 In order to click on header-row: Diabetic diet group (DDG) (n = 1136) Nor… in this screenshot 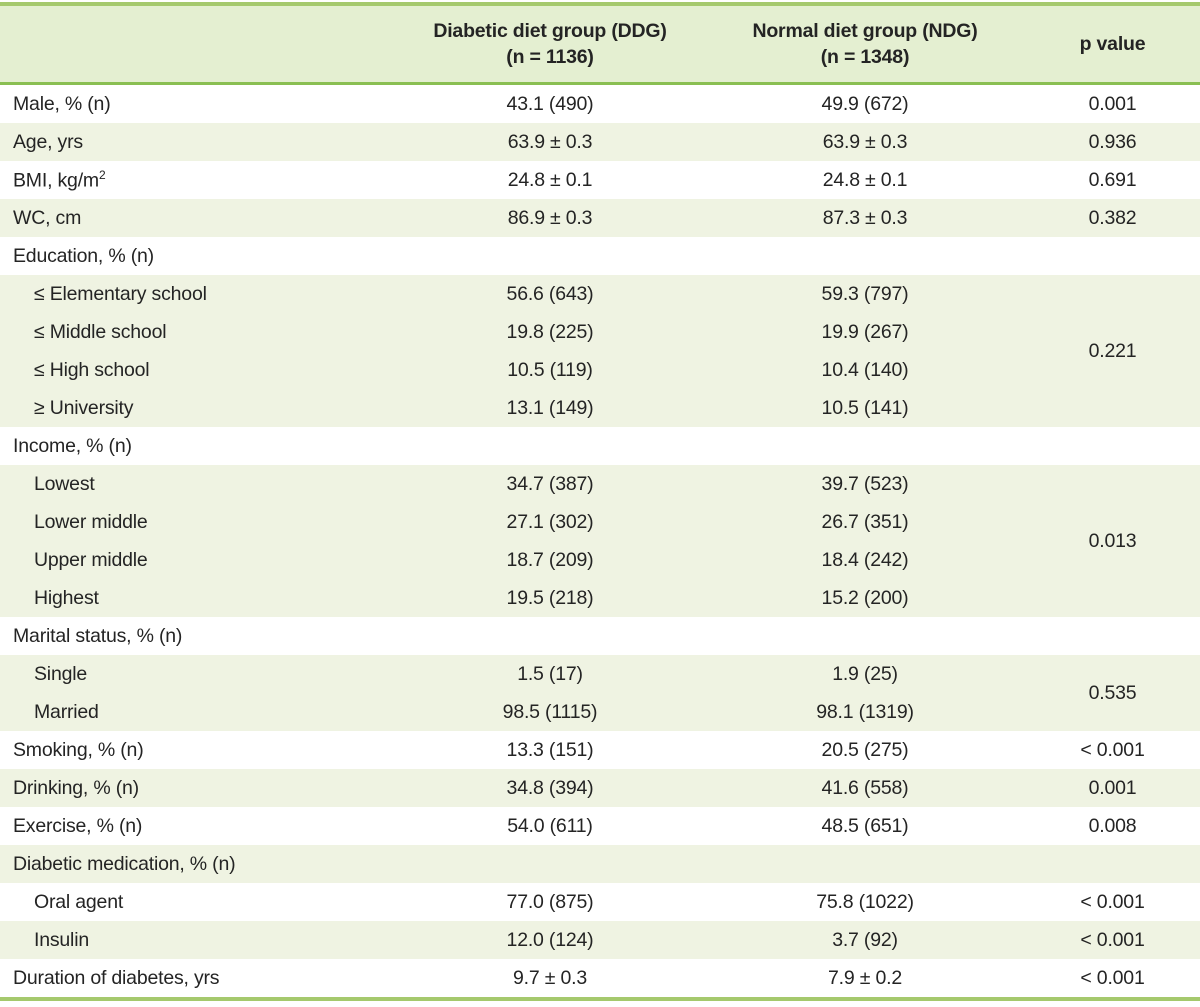, I will do `click(600, 44)`.